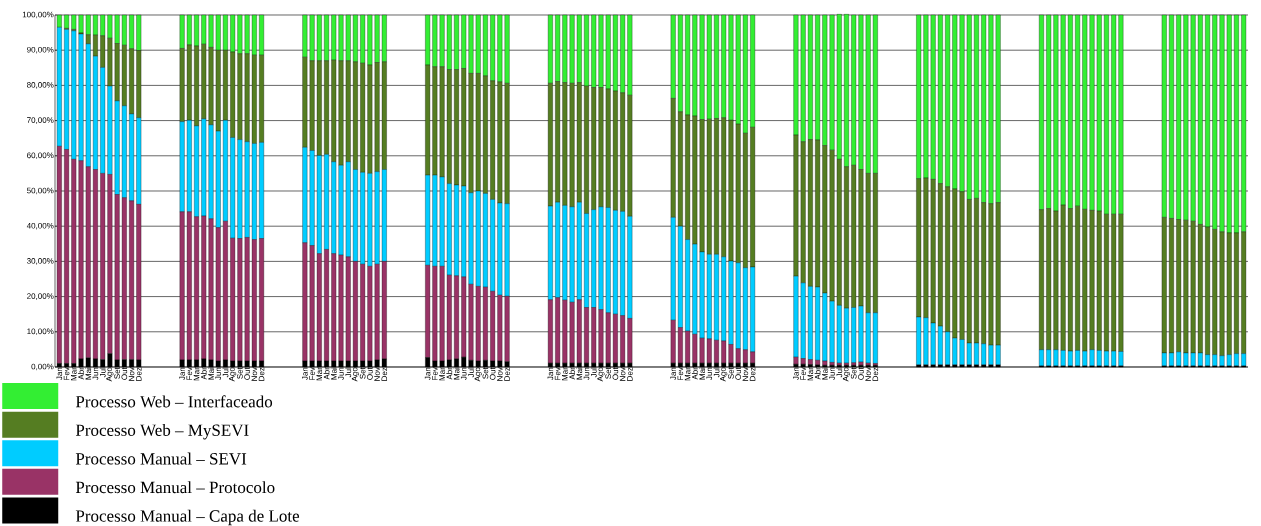 The image size is (1261, 526). I want to click on y-tick-label: 40,00%, so click(40, 226).